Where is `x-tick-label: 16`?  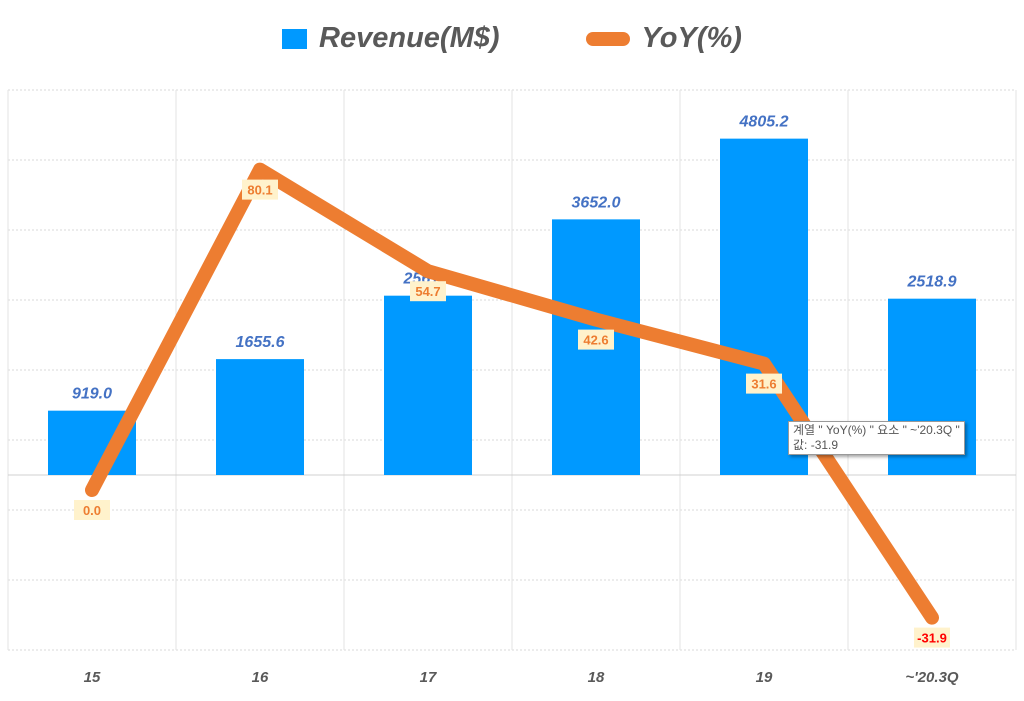 x-tick-label: 16 is located at coordinates (260, 677).